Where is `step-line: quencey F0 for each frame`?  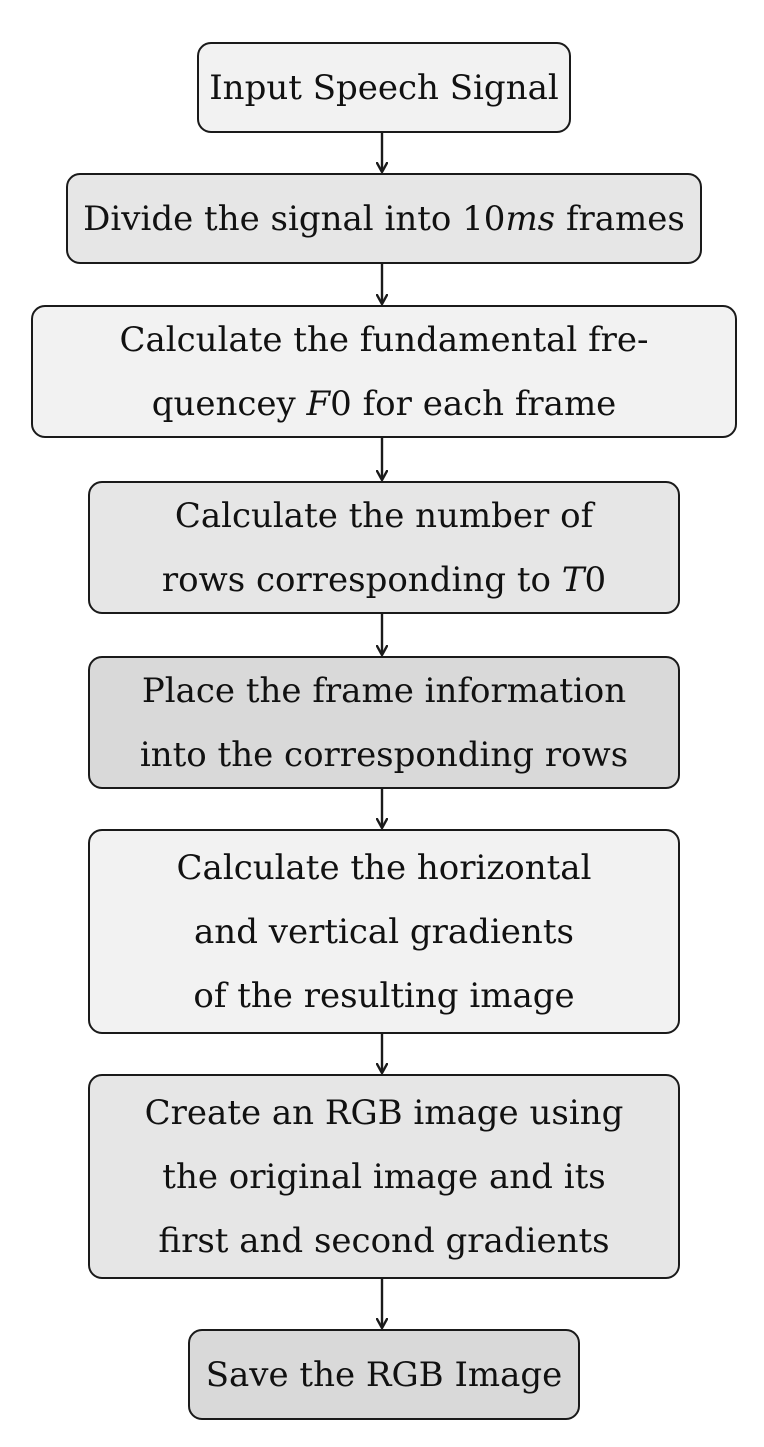 step-line: quencey F0 for each frame is located at coordinates (384, 403).